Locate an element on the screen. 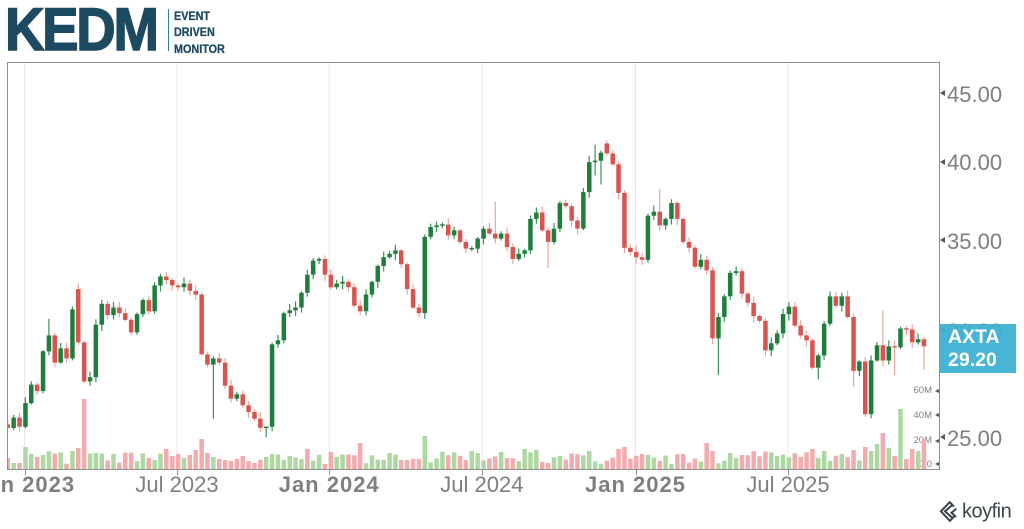 The image size is (1024, 529). svg-text: koyfin is located at coordinates (986, 512).